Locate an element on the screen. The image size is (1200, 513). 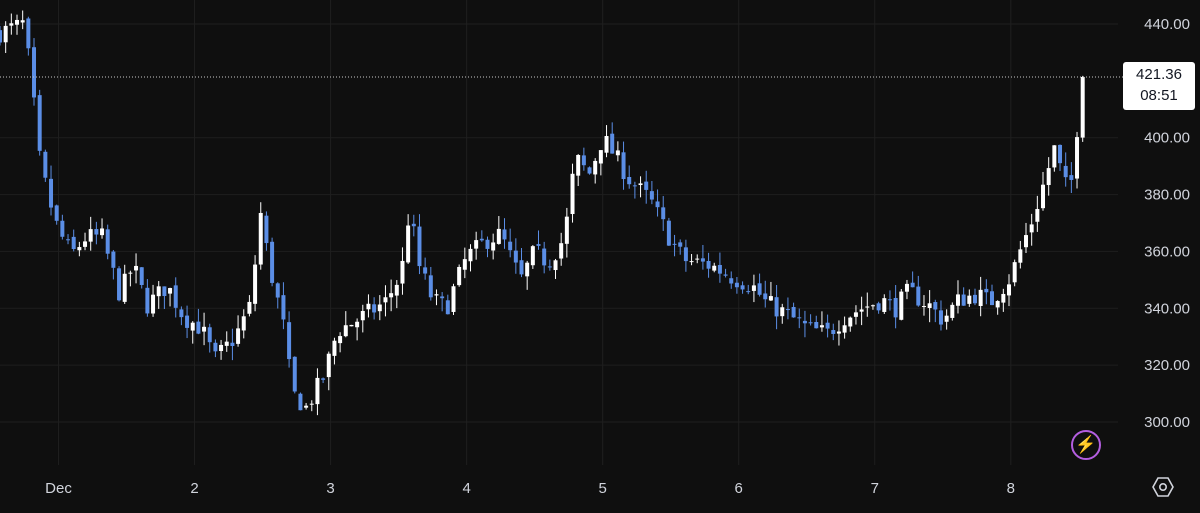
y-tick-label: 380.00 is located at coordinates (1167, 195).